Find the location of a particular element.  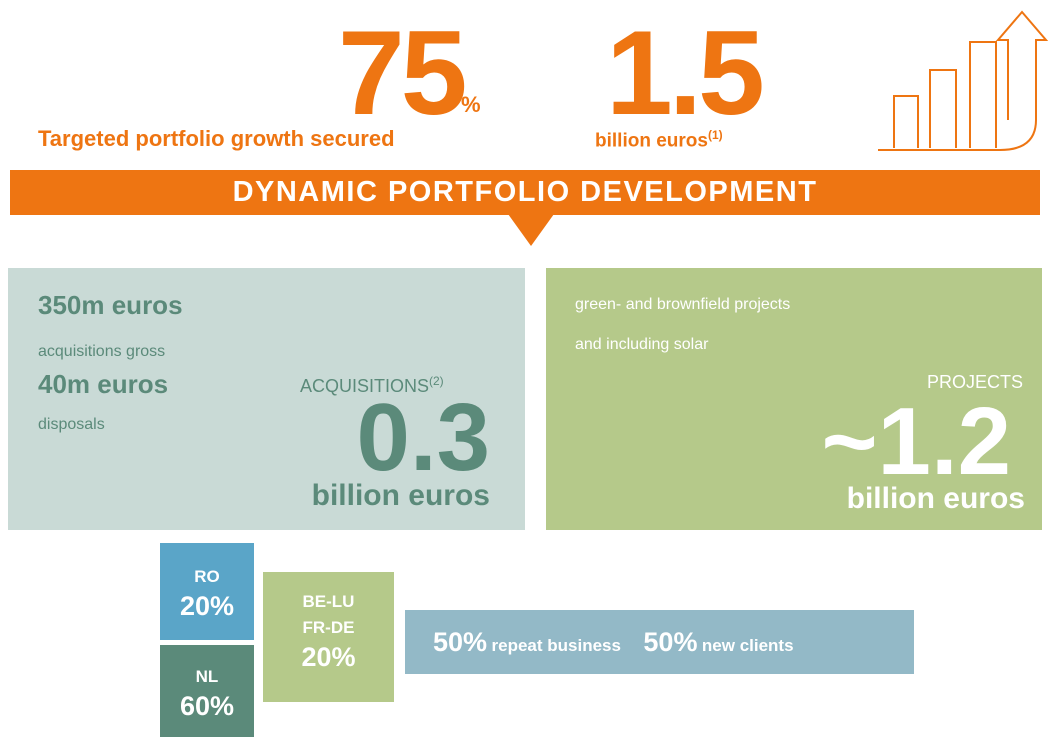

amount: 350m euros is located at coordinates (110, 305).